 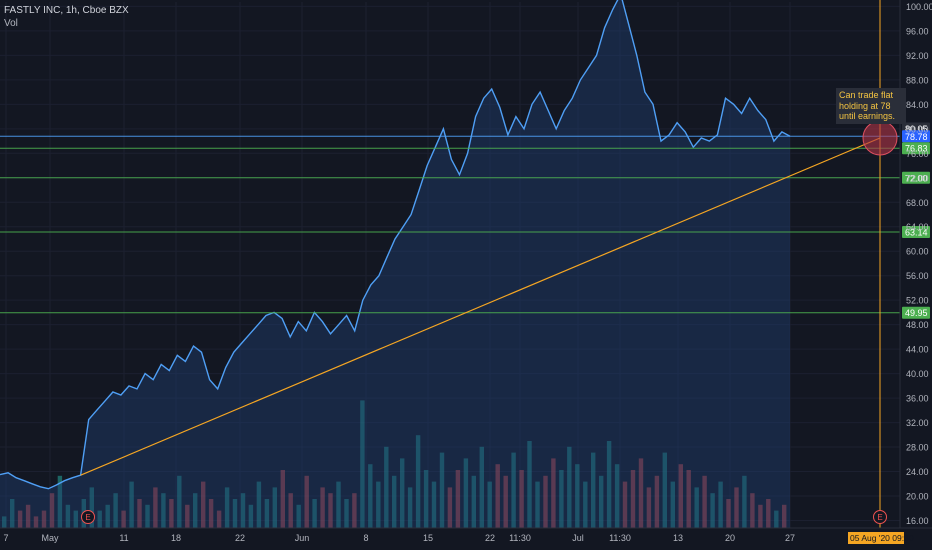 What do you see at coordinates (490, 538) in the screenshot?
I see `x-tick-label: 22` at bounding box center [490, 538].